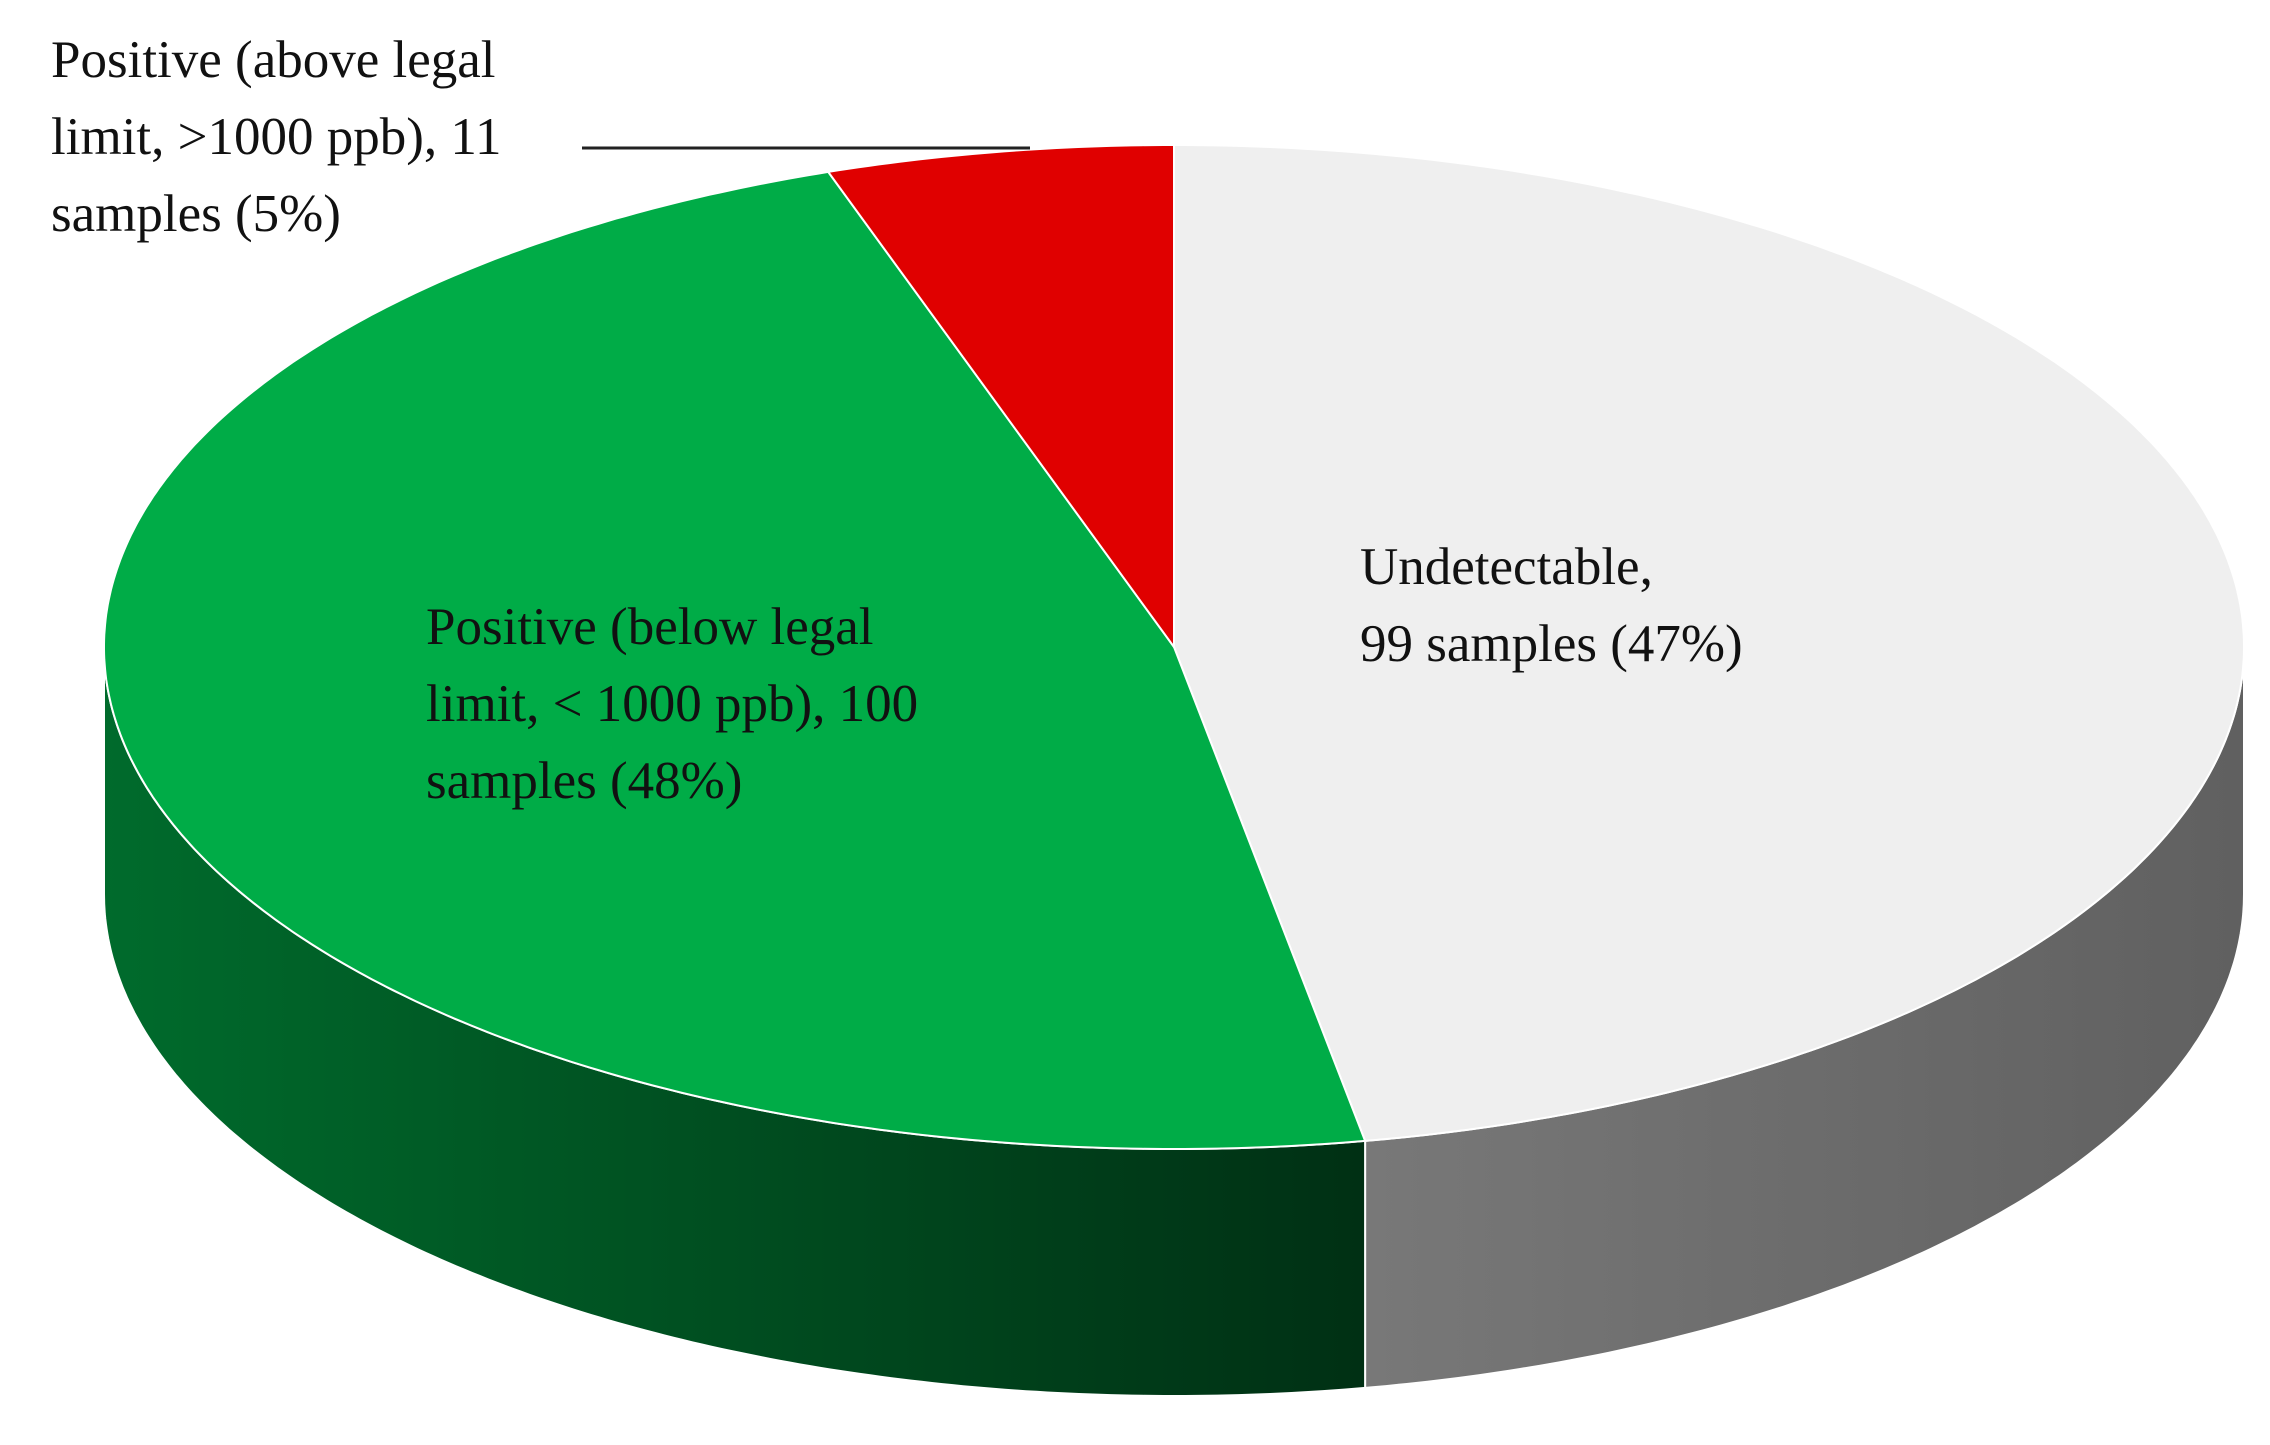  I want to click on data-label: Undetectable, 99 samples (47%), so click(1551, 605).